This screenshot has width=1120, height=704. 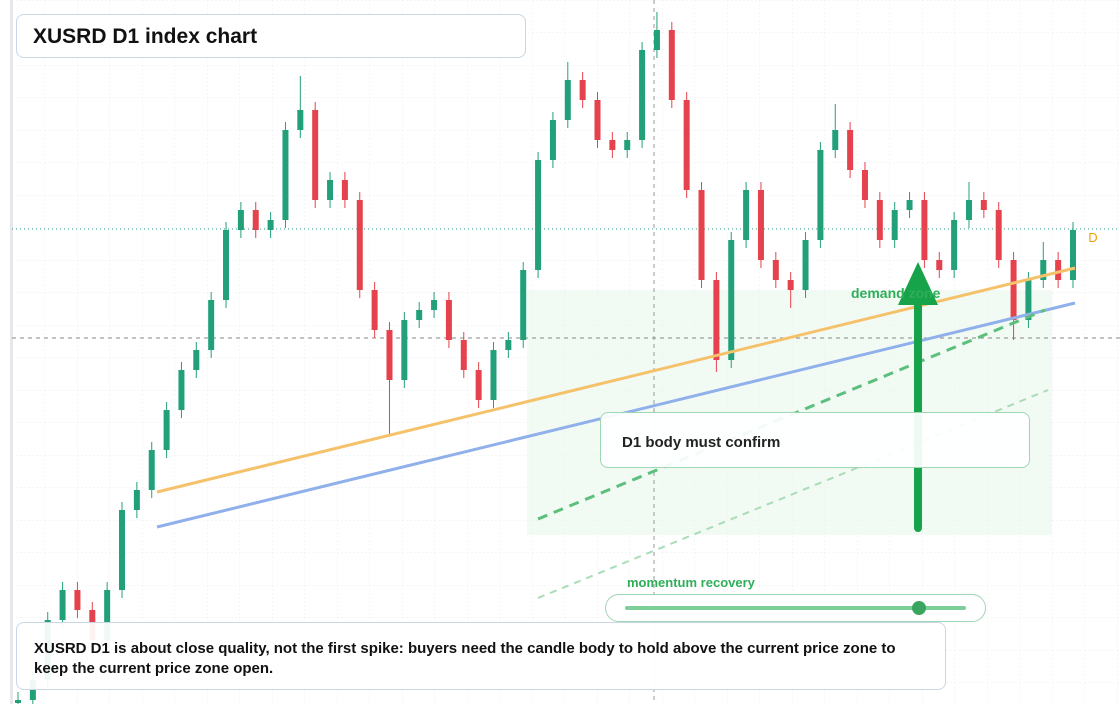 I want to click on callout: D1 body must confirm, so click(x=815, y=440).